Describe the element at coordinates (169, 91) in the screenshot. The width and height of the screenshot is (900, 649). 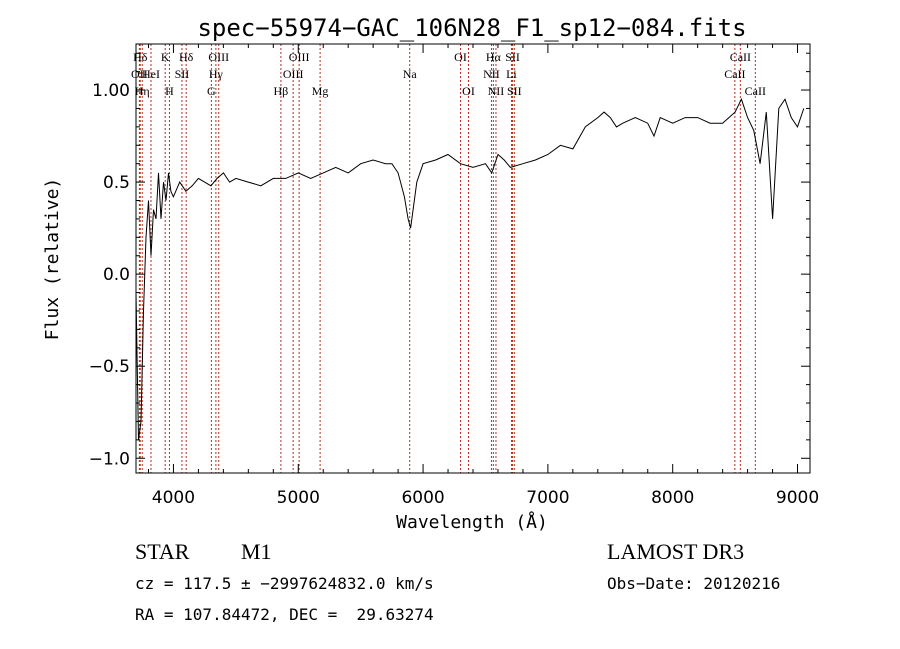
I see `spectral-line-label: H` at that location.